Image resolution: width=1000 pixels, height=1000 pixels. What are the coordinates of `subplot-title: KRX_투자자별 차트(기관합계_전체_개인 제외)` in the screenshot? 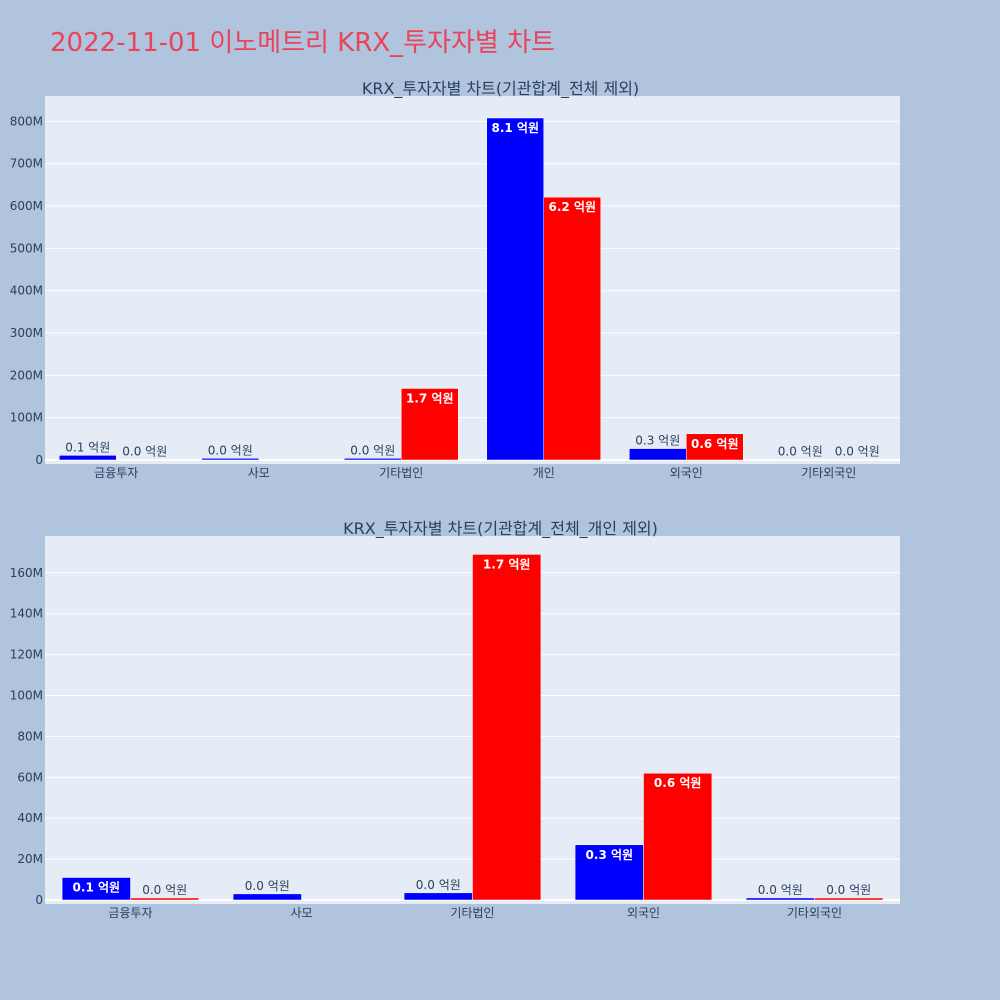 It's located at (500, 529).